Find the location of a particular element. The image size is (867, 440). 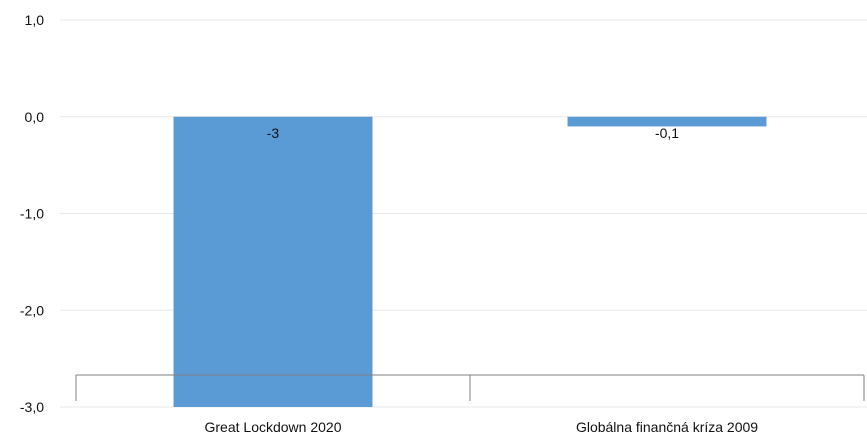

bar is located at coordinates (667, 121).